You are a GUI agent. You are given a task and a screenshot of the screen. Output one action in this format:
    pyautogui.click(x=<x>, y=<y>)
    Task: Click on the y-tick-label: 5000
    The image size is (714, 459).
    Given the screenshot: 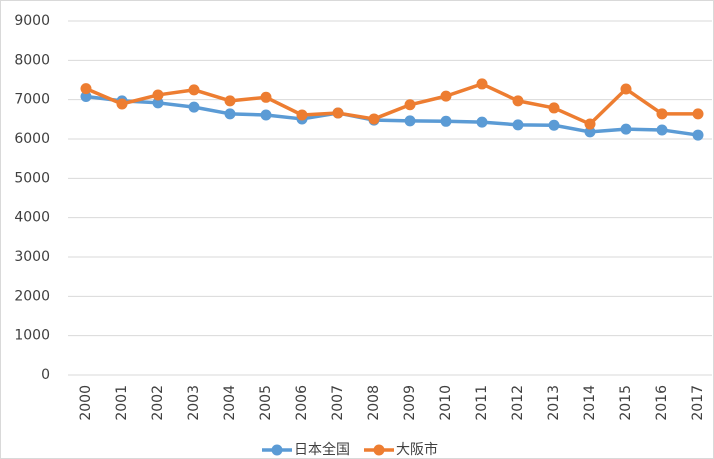 What is the action you would take?
    pyautogui.click(x=32, y=178)
    